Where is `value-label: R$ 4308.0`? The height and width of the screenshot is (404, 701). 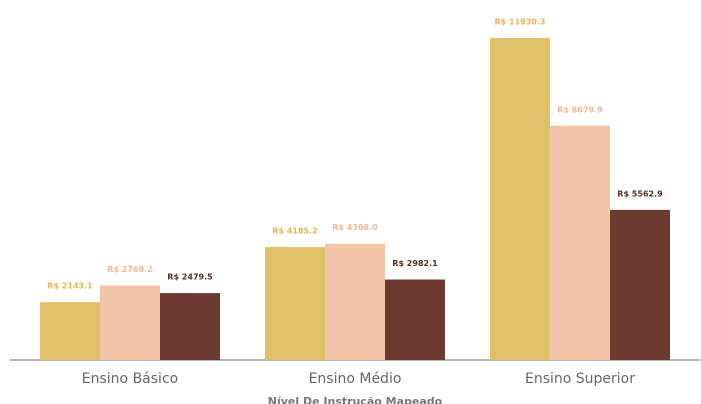
value-label: R$ 4308.0 is located at coordinates (355, 227).